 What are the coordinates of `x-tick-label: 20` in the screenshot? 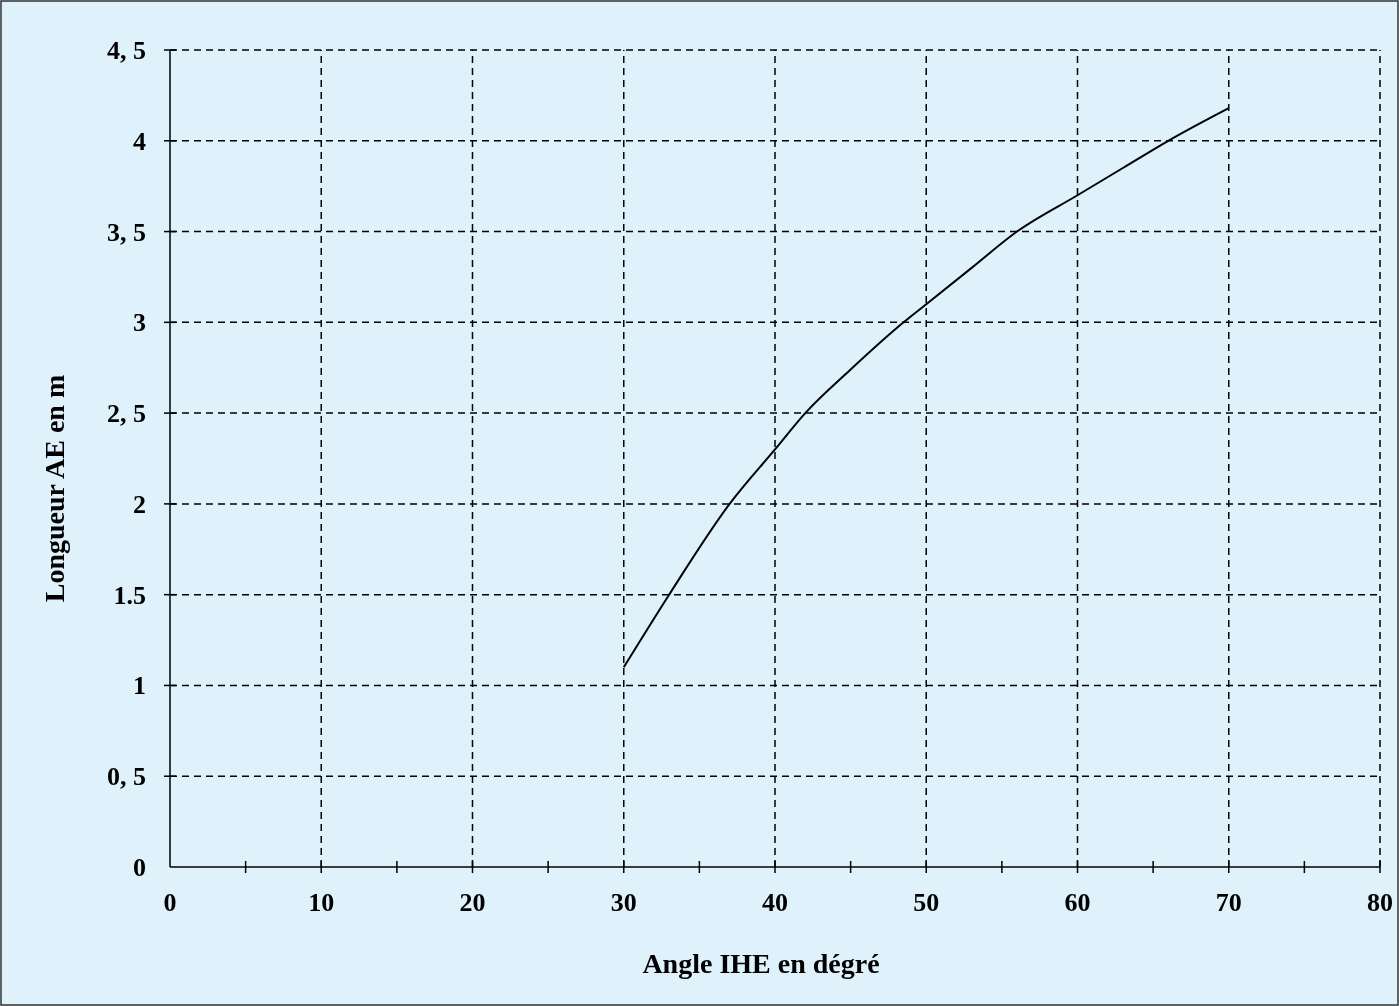 It's located at (472, 902).